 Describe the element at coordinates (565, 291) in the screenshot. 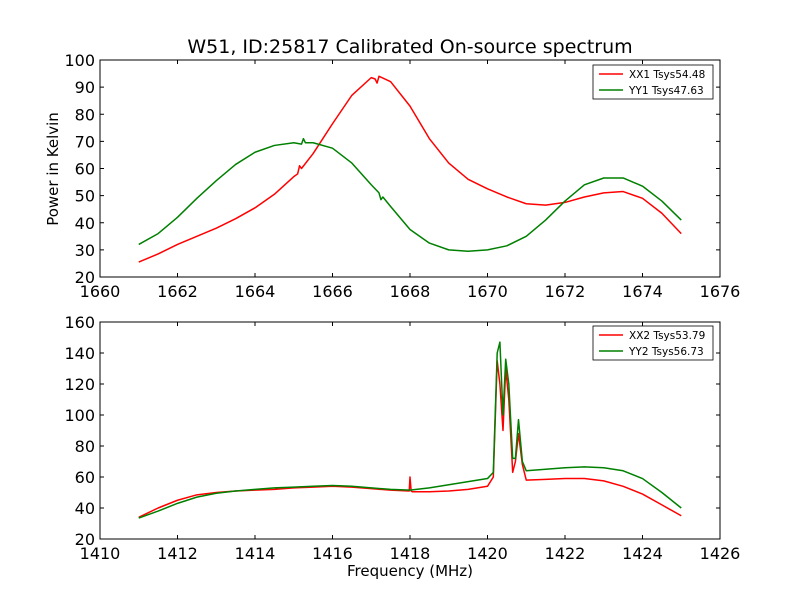

I see `x-tick-label: 1672` at that location.